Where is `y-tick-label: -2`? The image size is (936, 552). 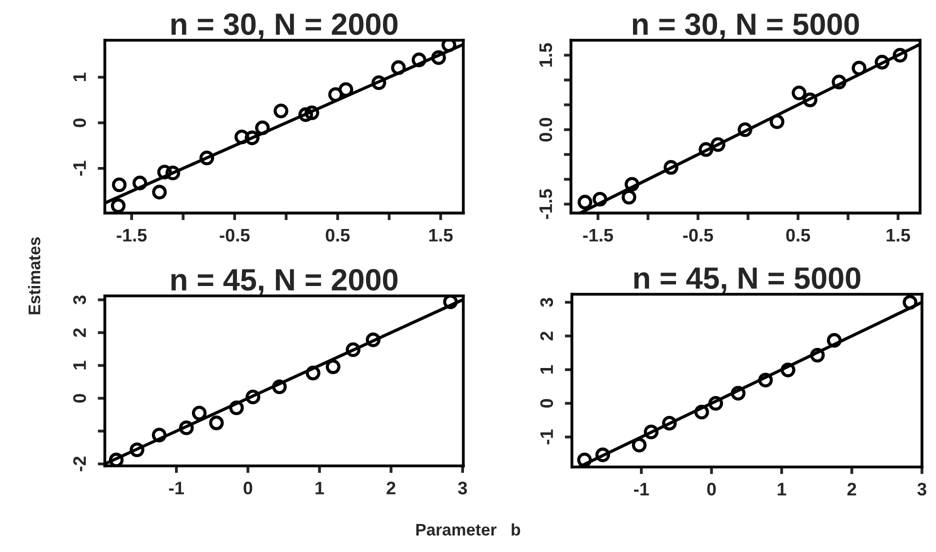 y-tick-label: -2 is located at coordinates (79, 464).